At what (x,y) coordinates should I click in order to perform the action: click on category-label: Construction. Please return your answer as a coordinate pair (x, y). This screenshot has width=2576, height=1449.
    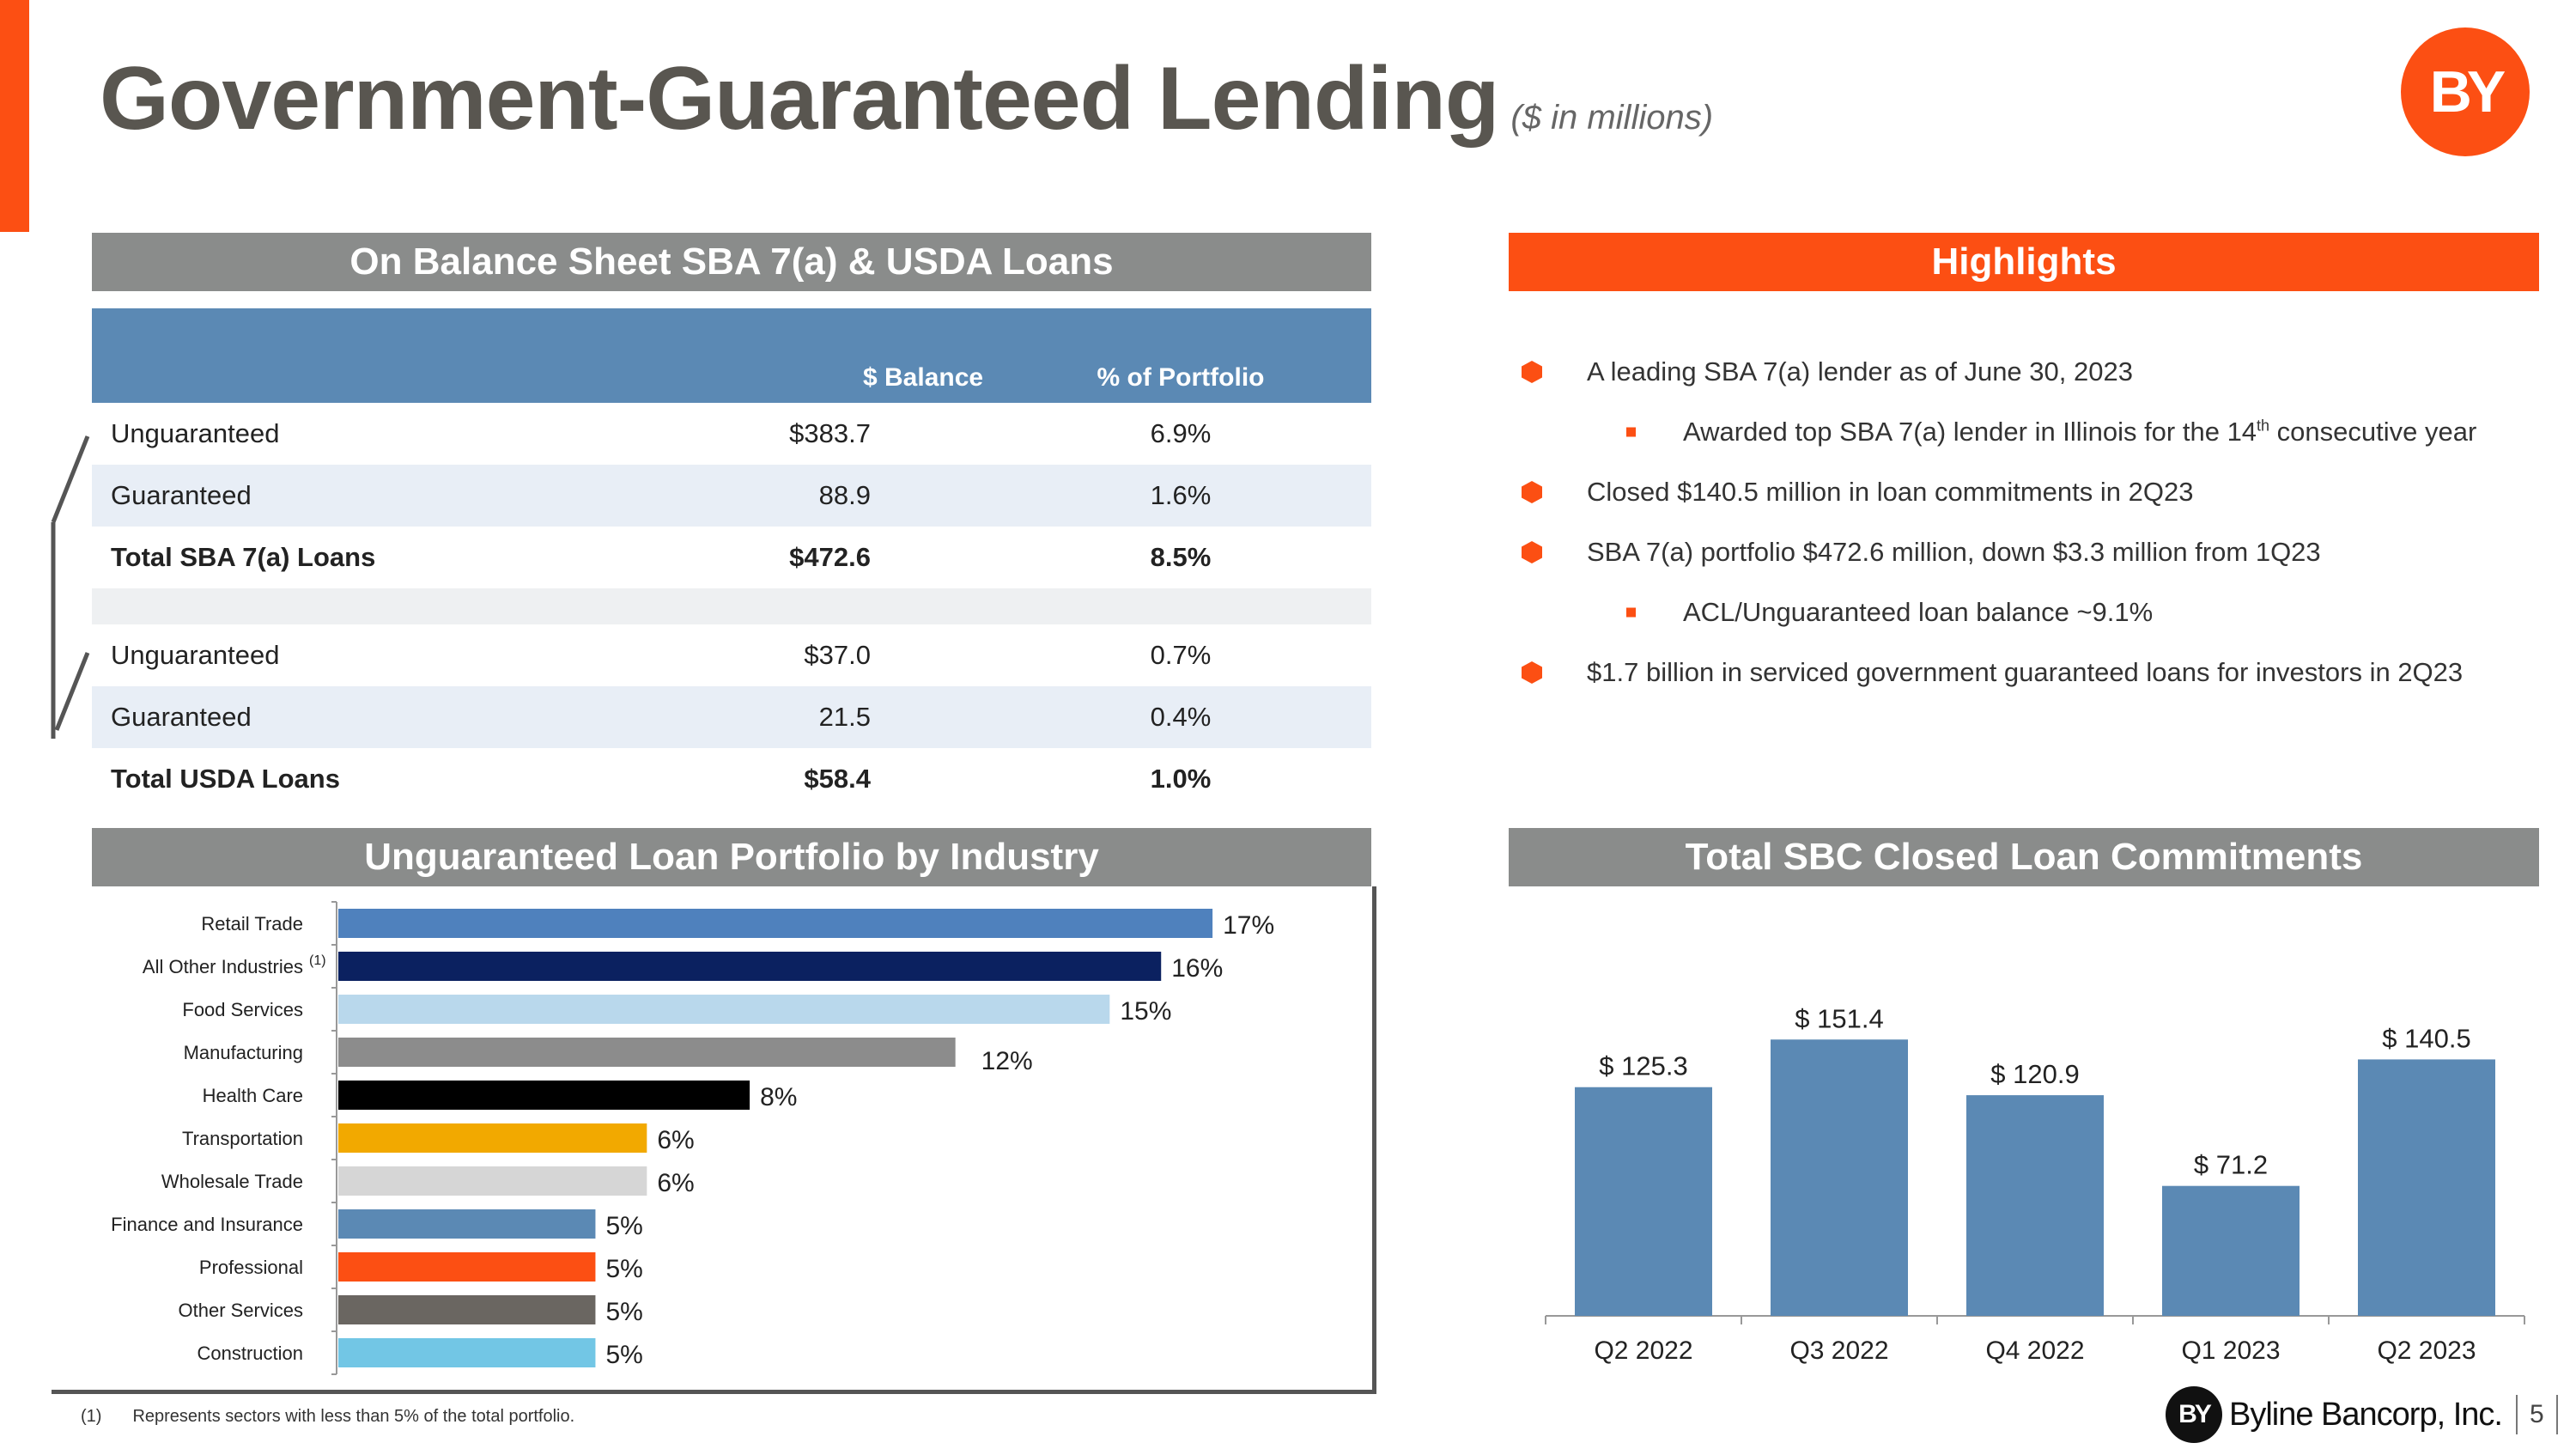
    Looking at the image, I should click on (250, 1353).